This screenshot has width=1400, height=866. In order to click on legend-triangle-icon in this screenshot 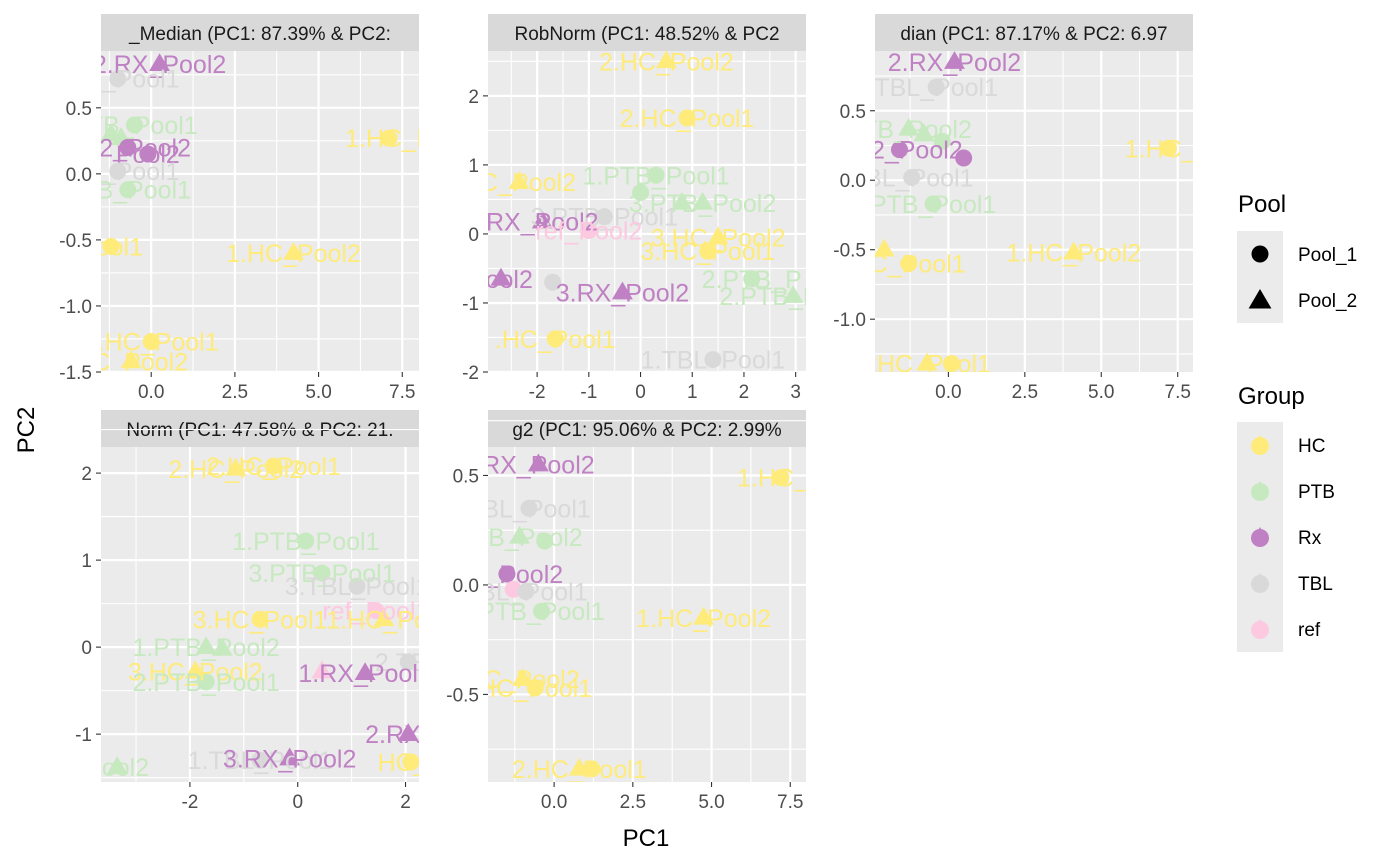, I will do `click(1260, 299)`.